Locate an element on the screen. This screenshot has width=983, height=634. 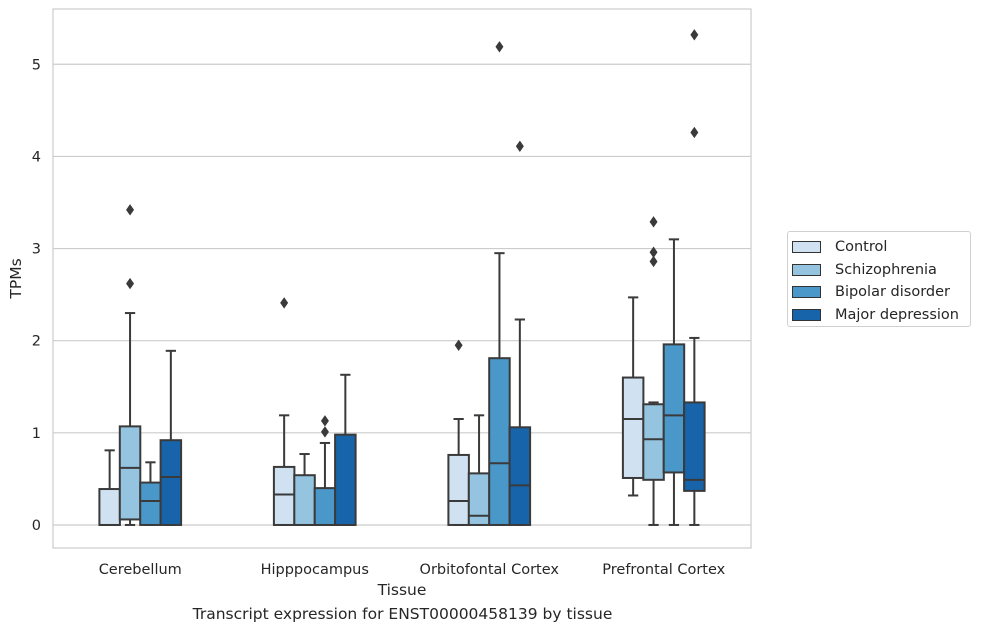
x-tick-label: Hipppocampus is located at coordinates (315, 570).